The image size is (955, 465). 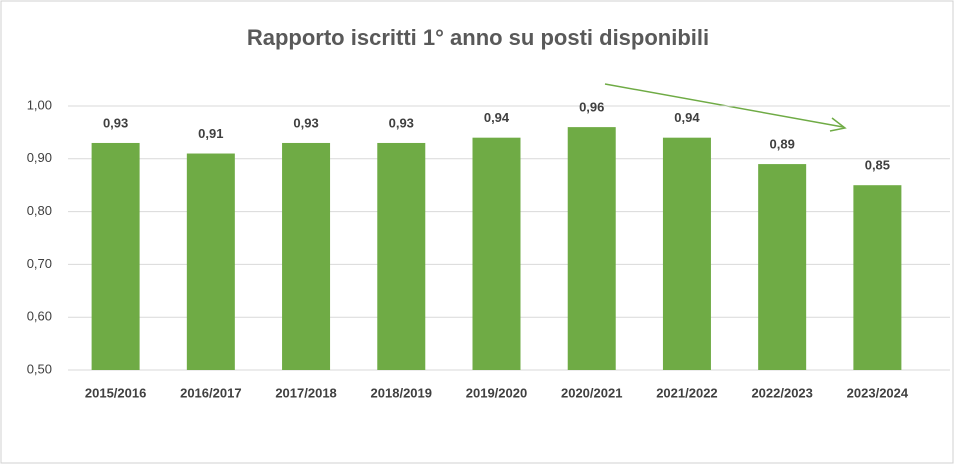 What do you see at coordinates (591, 107) in the screenshot?
I see `value-label: 0,96` at bounding box center [591, 107].